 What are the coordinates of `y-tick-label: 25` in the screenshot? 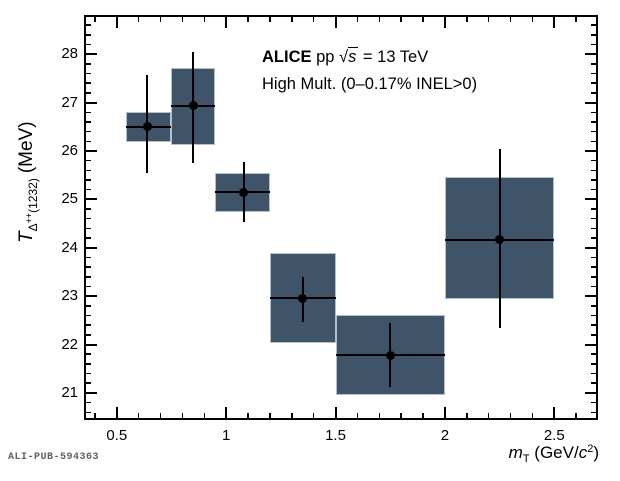 It's located at (69, 199).